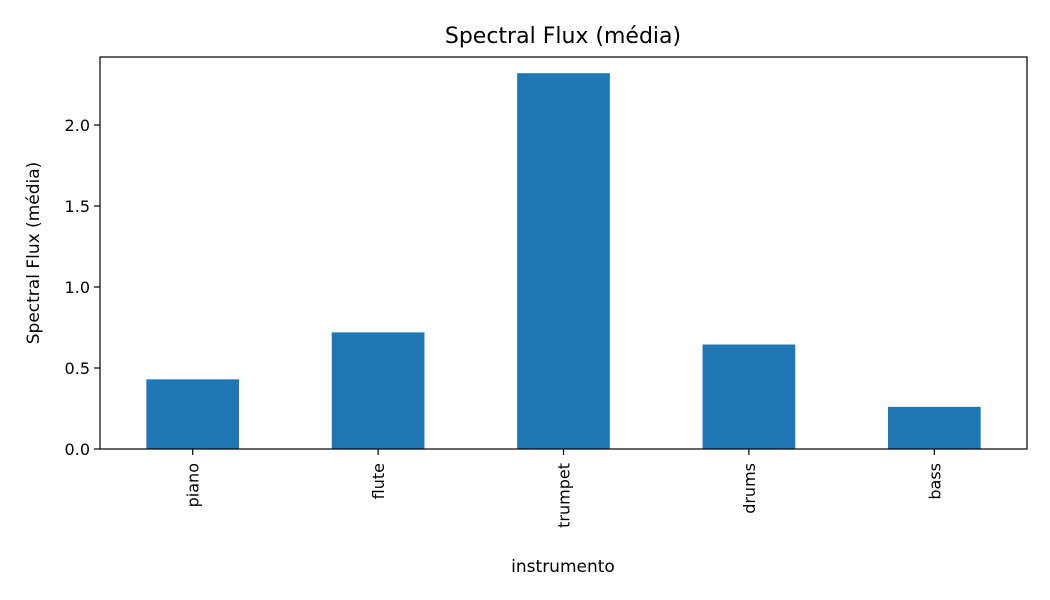 The width and height of the screenshot is (1050, 600). Describe the element at coordinates (934, 481) in the screenshot. I see `x-tick-label-bass: bass` at that location.